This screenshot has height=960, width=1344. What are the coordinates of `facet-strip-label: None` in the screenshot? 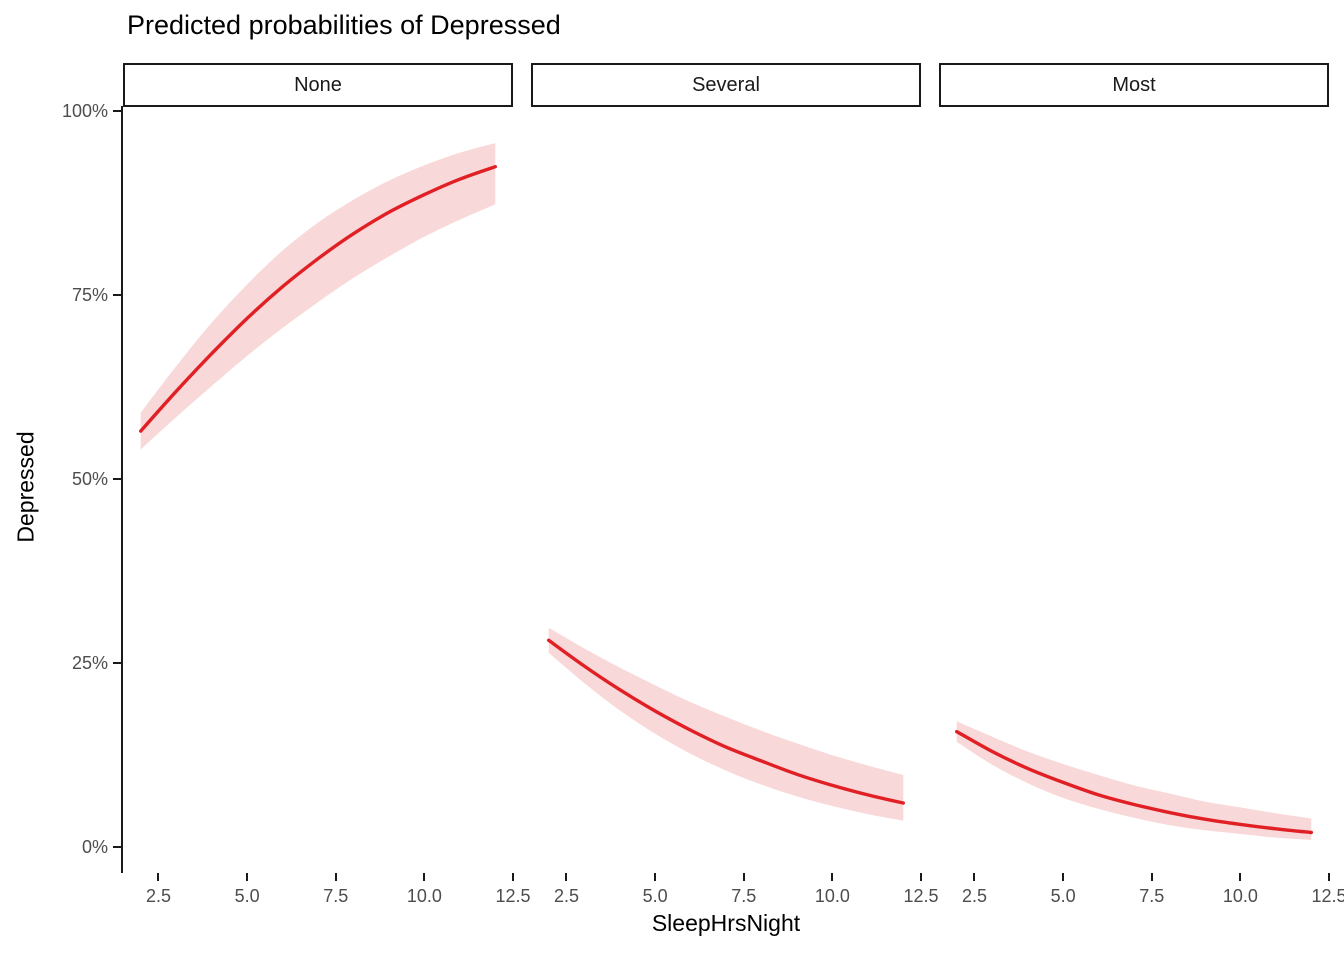 It's located at (318, 84).